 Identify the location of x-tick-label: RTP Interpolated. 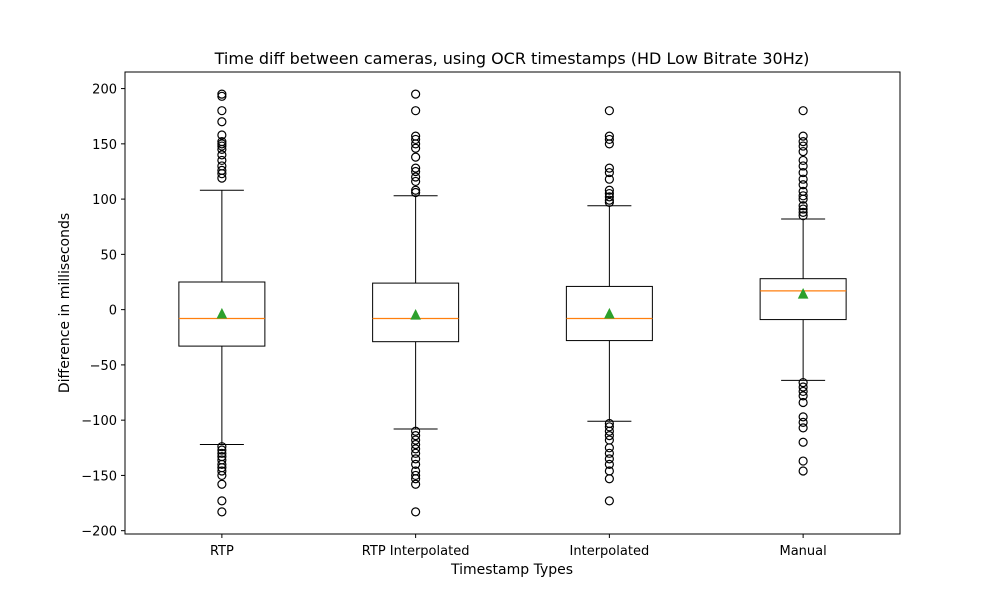
(416, 551).